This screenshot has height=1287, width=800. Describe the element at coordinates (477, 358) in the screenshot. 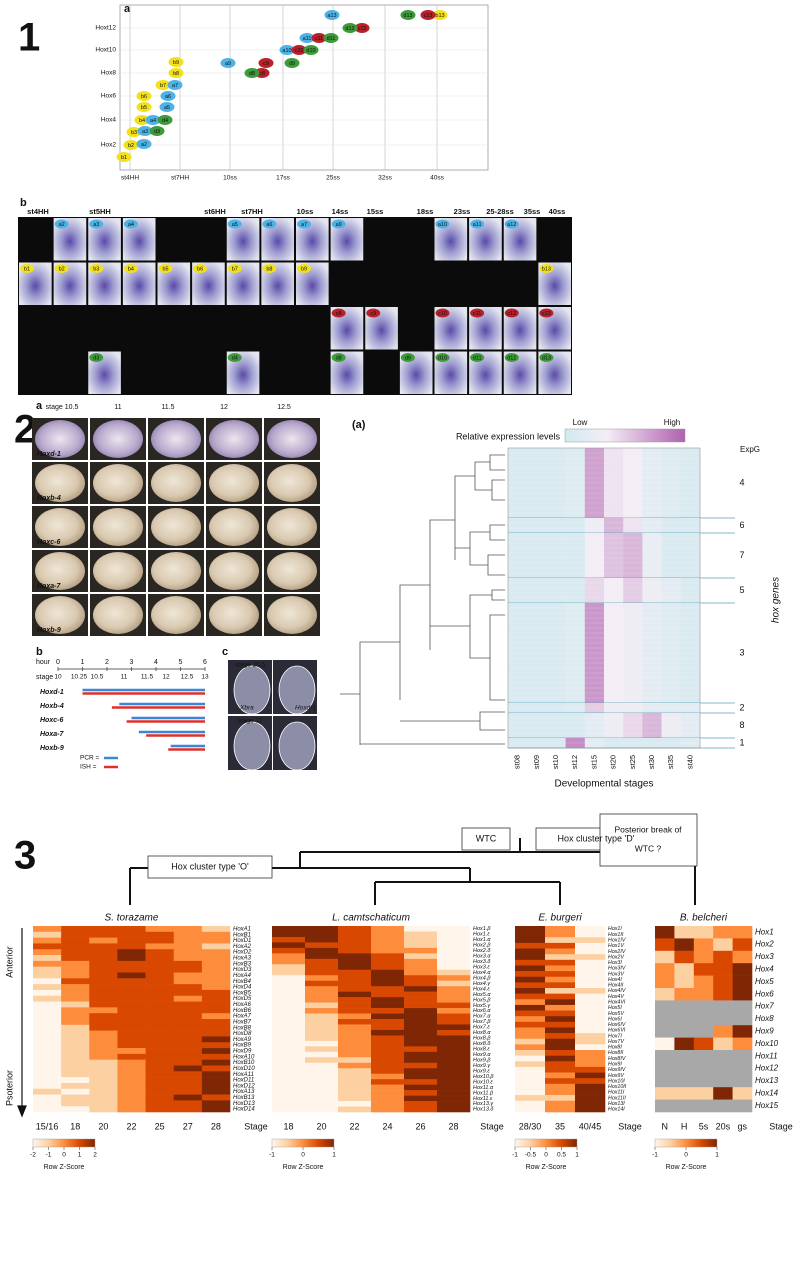

I see `photo-tag-label: d11` at that location.